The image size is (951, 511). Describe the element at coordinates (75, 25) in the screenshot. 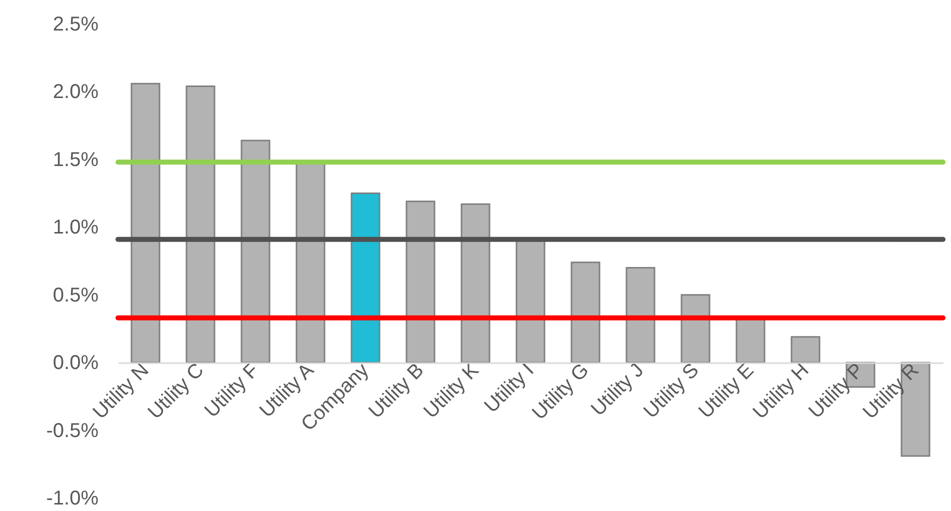

I see `y-tick-label: 2.5%` at that location.